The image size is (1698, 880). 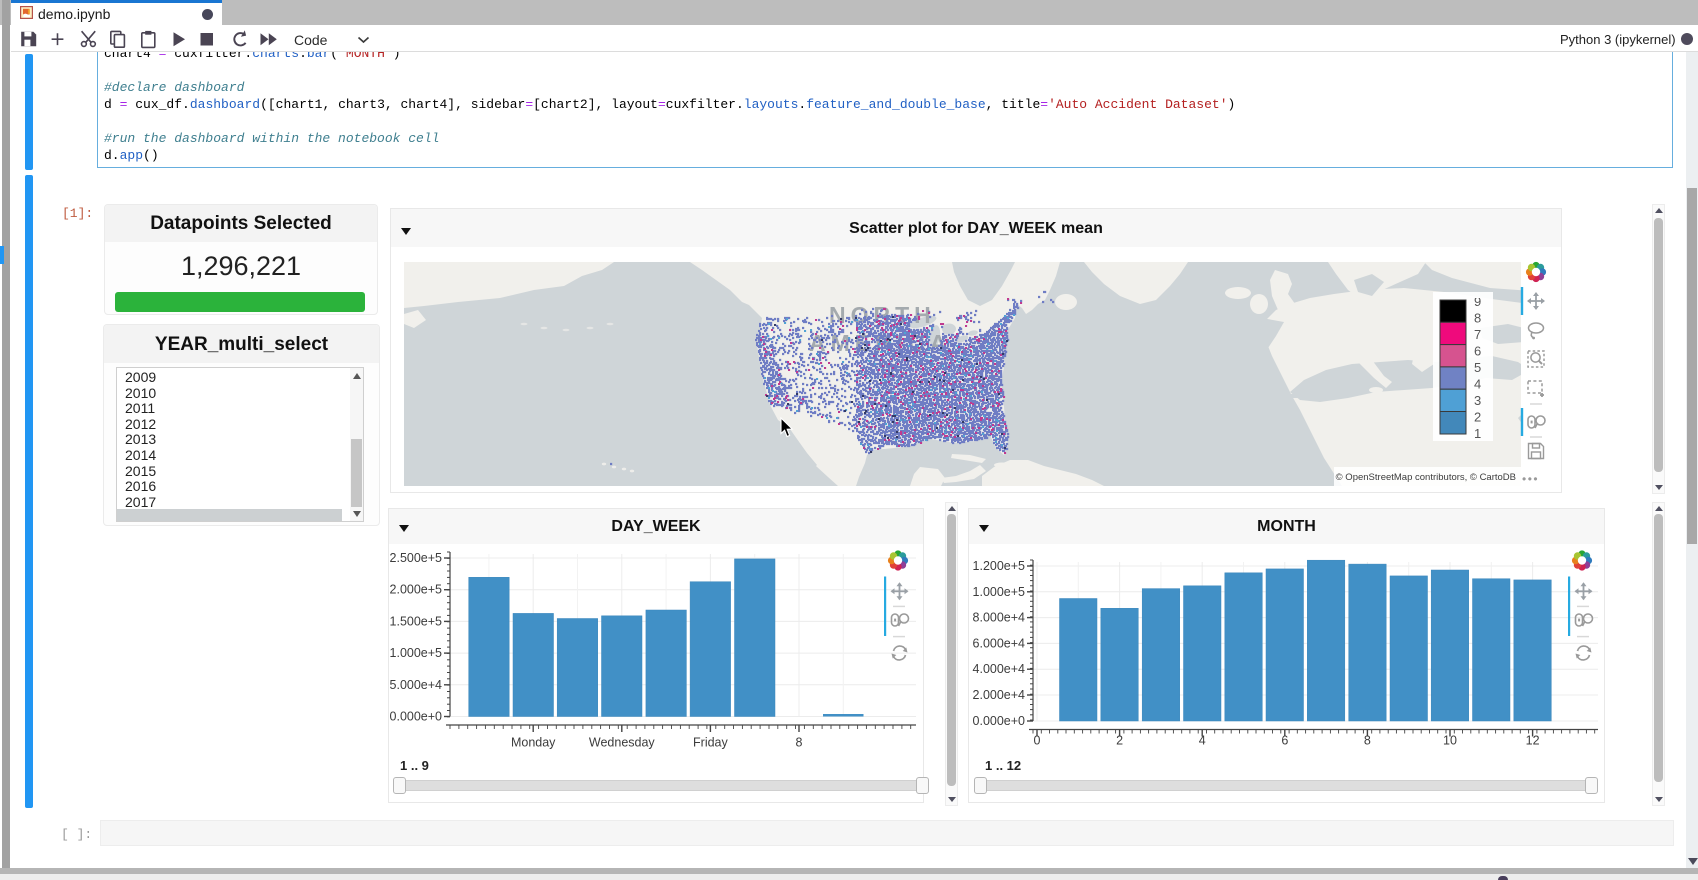 What do you see at coordinates (999, 643) in the screenshot?
I see `svg-text: 6.000e+4` at bounding box center [999, 643].